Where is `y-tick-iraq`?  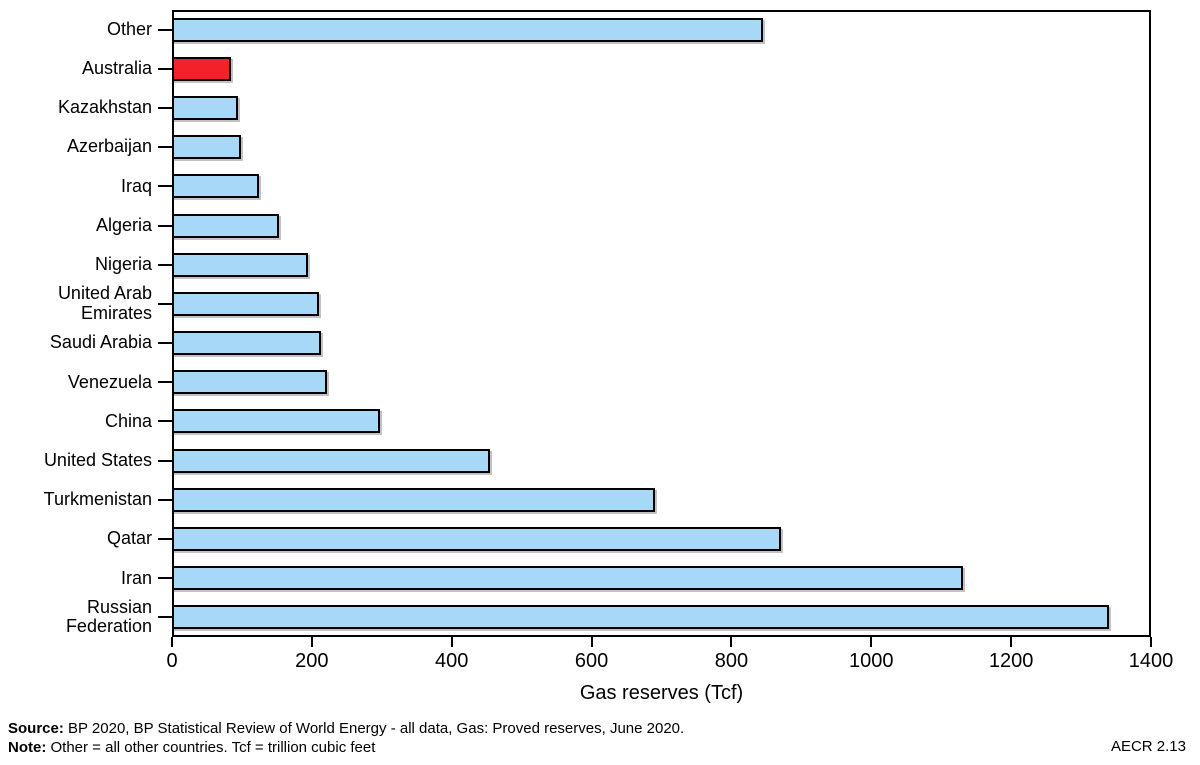 y-tick-iraq is located at coordinates (165, 186).